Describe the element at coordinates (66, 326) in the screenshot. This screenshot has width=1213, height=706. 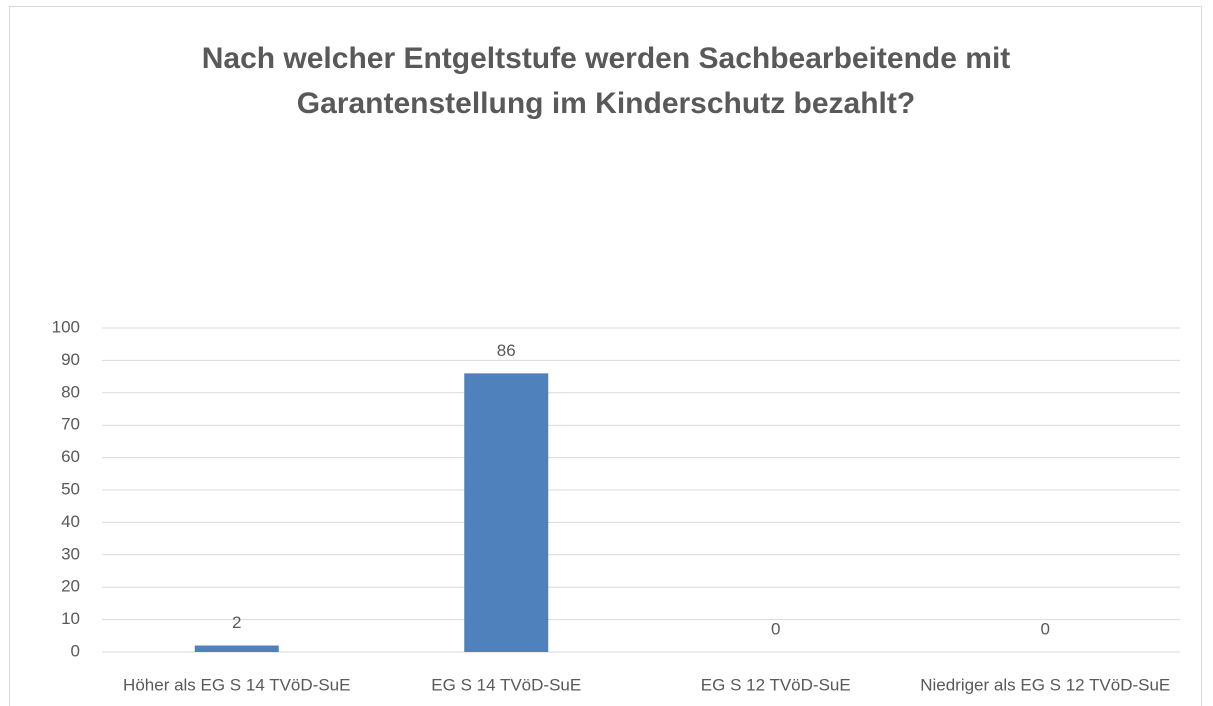
I see `y-tick-label: 100` at that location.